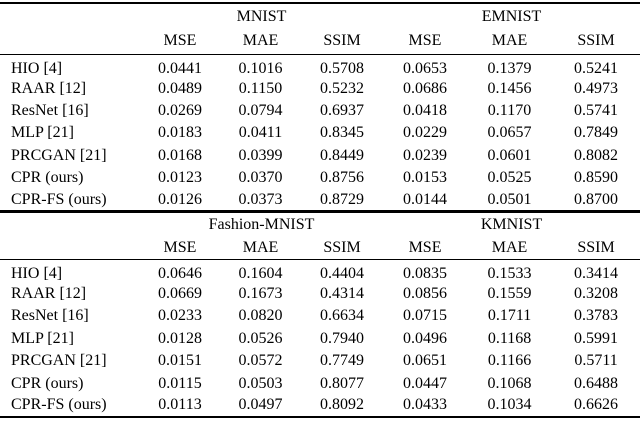 This screenshot has width=640, height=437. Describe the element at coordinates (509, 316) in the screenshot. I see `metric-value: 0.1711` at that location.